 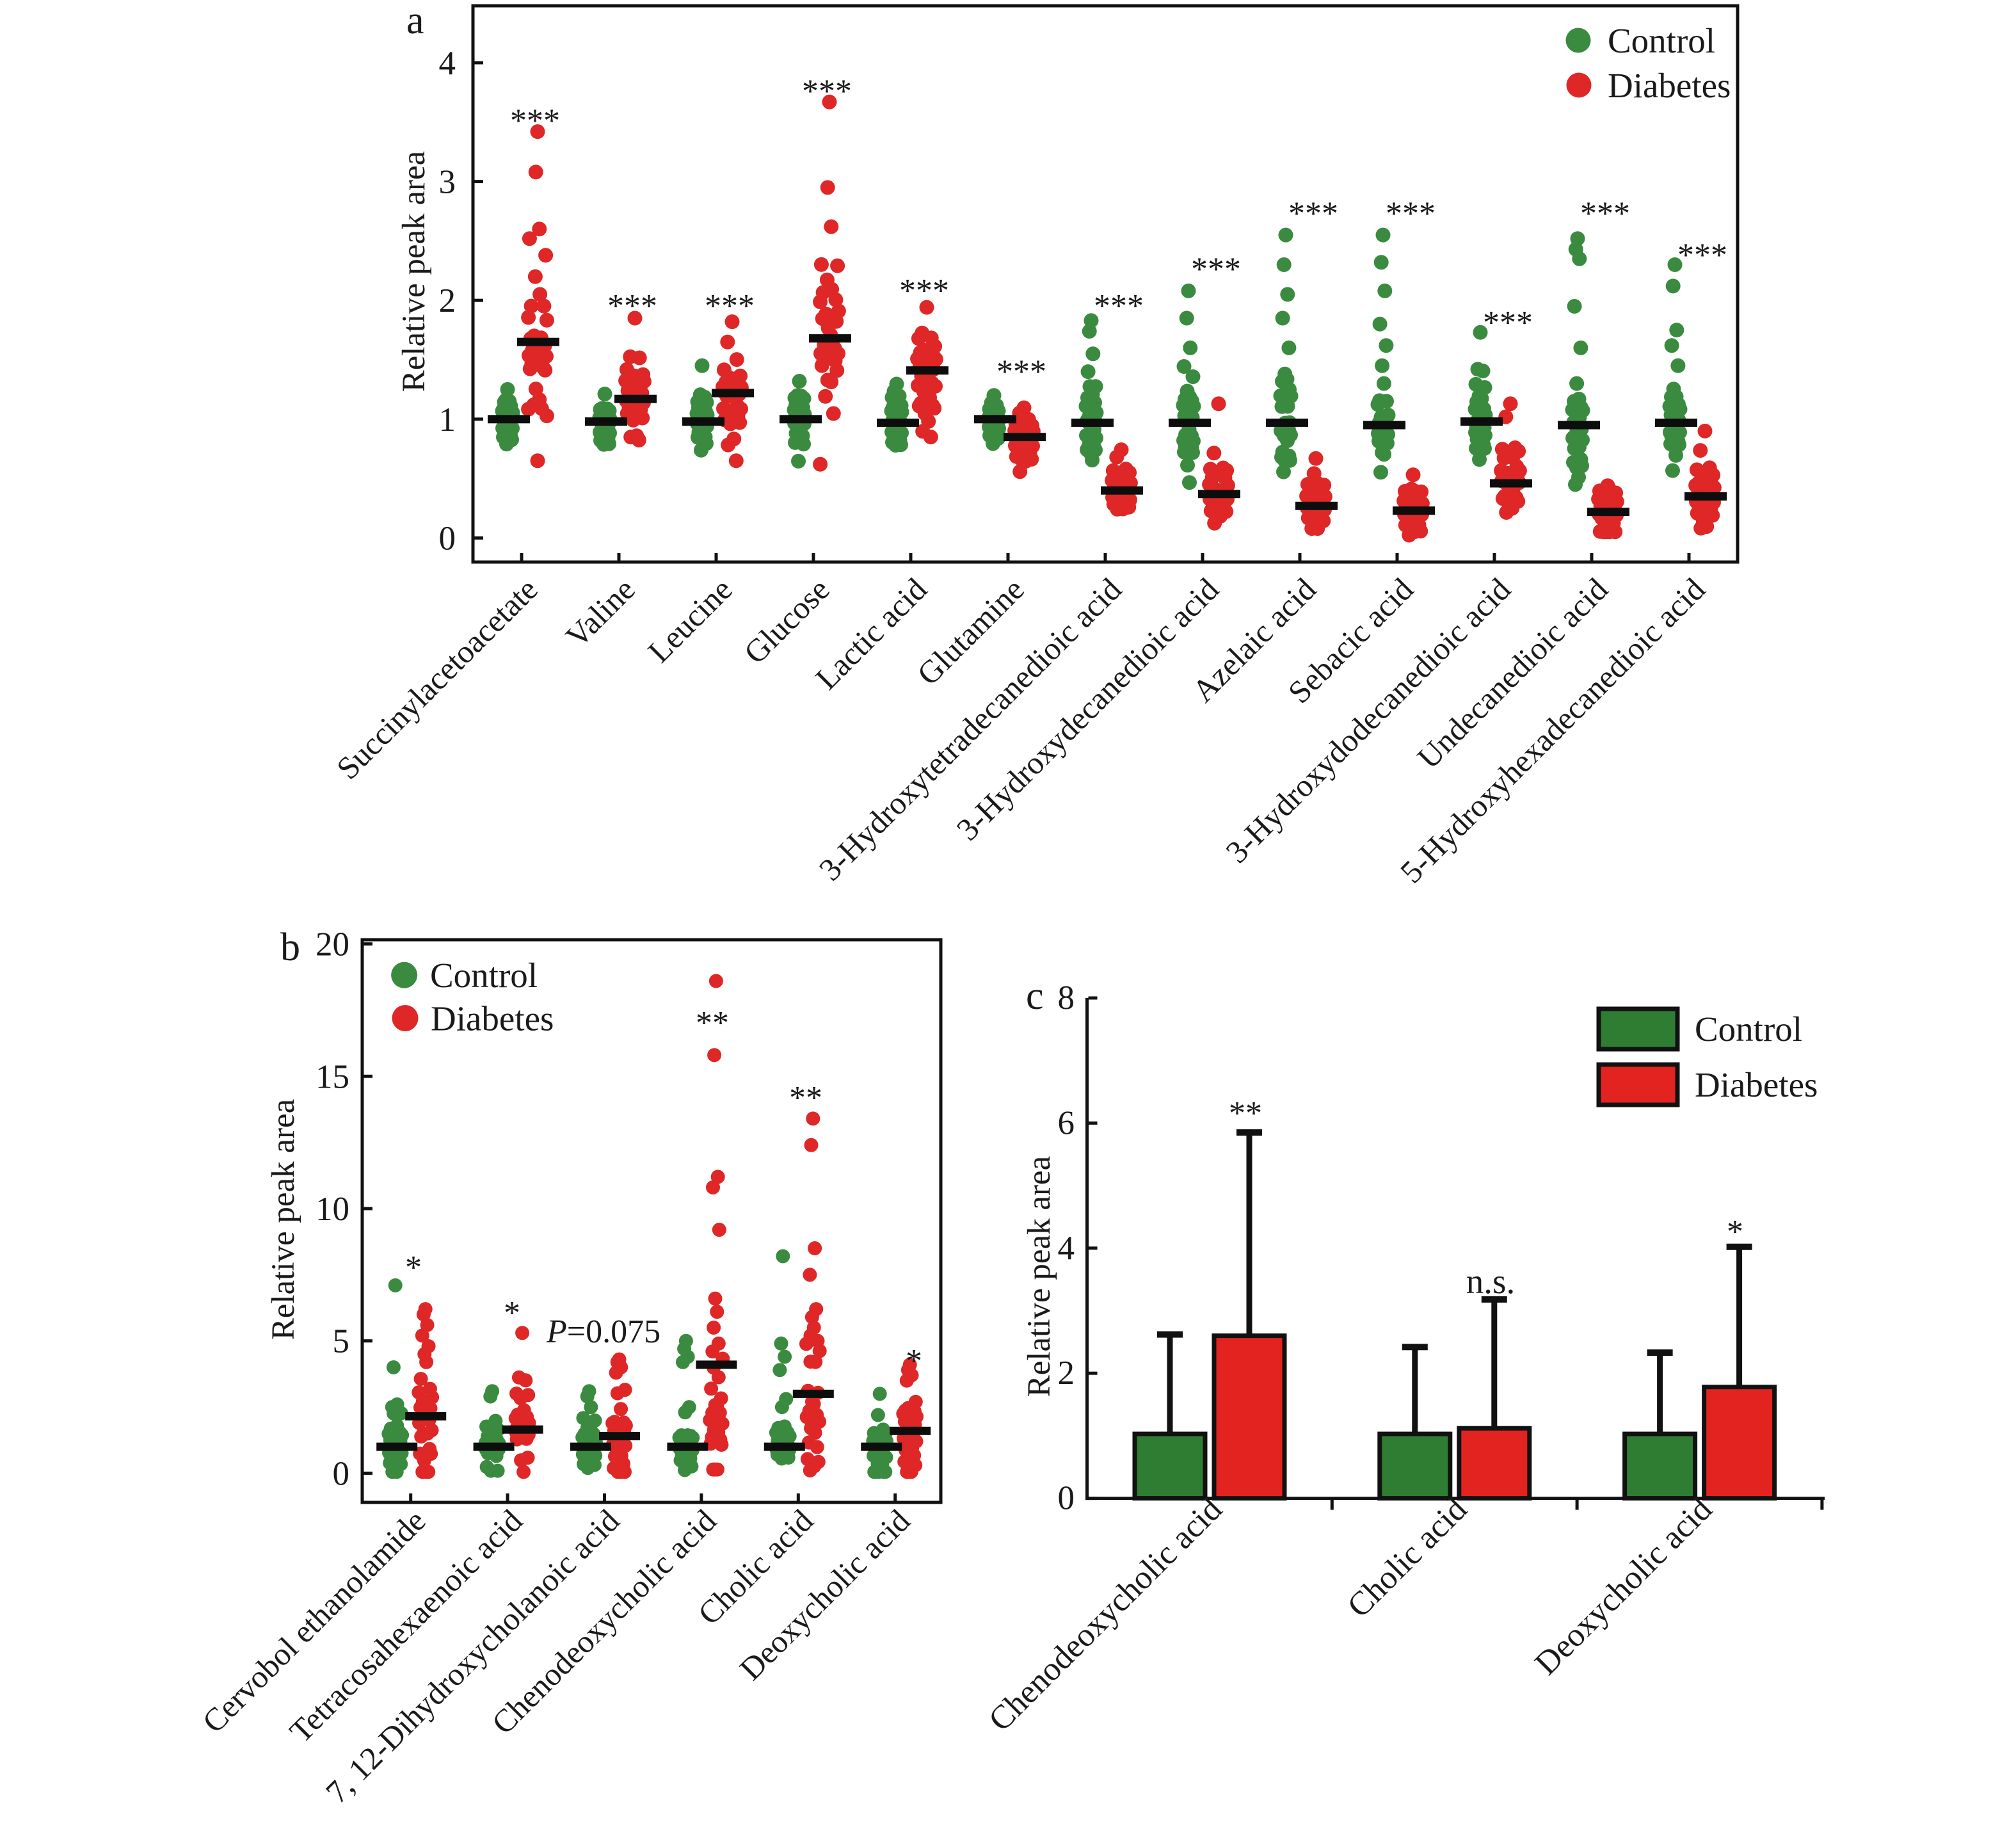 I want to click on svg-text: 1, so click(x=447, y=420).